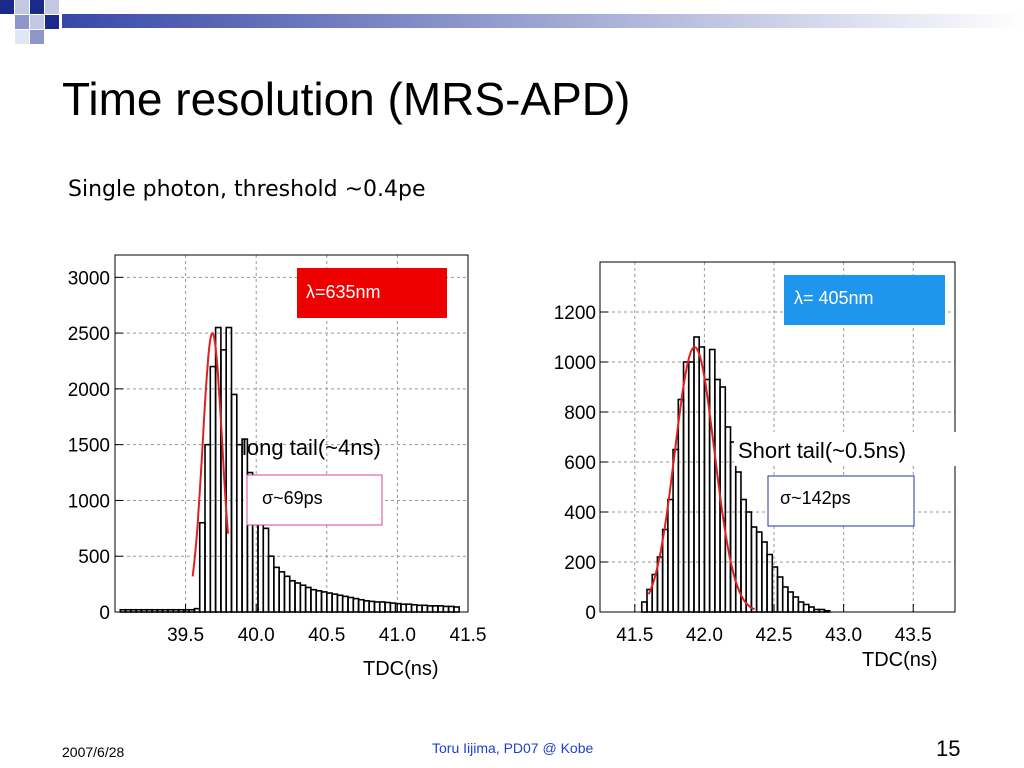  What do you see at coordinates (864, 300) in the screenshot?
I see `badge-405nm-box` at bounding box center [864, 300].